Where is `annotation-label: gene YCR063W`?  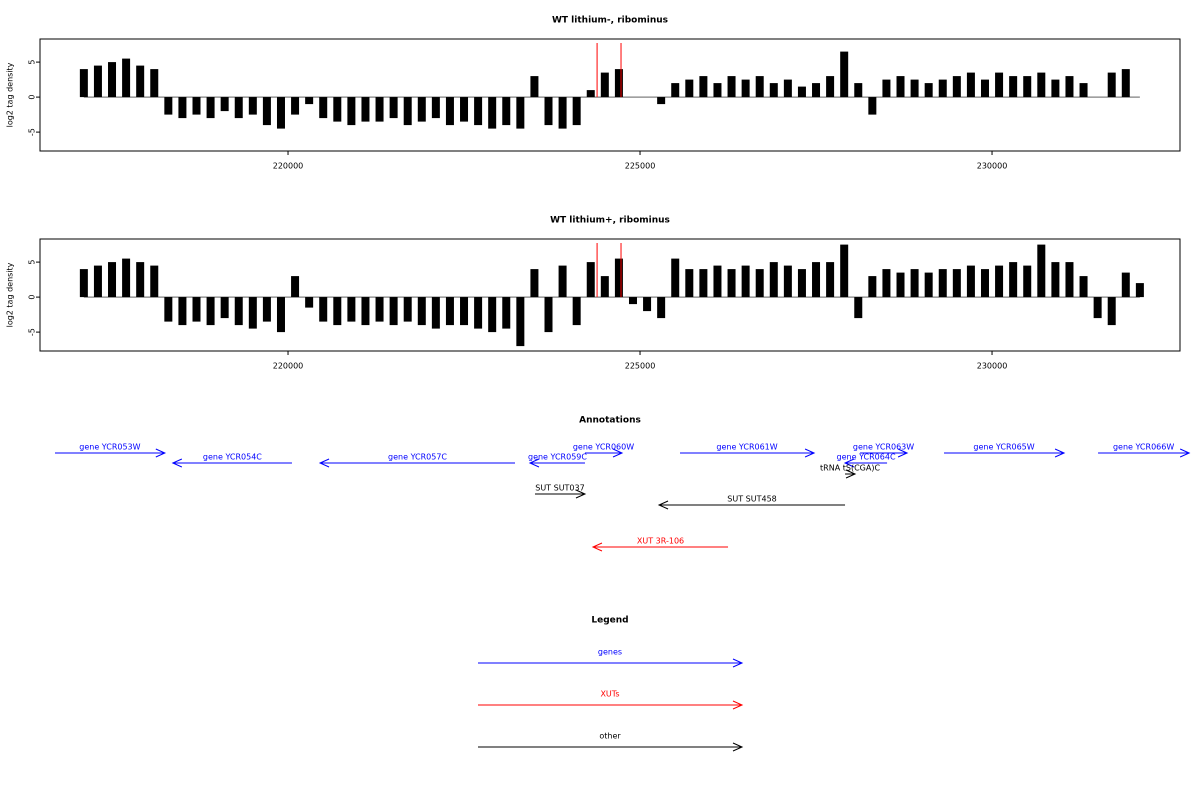 annotation-label: gene YCR063W is located at coordinates (883, 447).